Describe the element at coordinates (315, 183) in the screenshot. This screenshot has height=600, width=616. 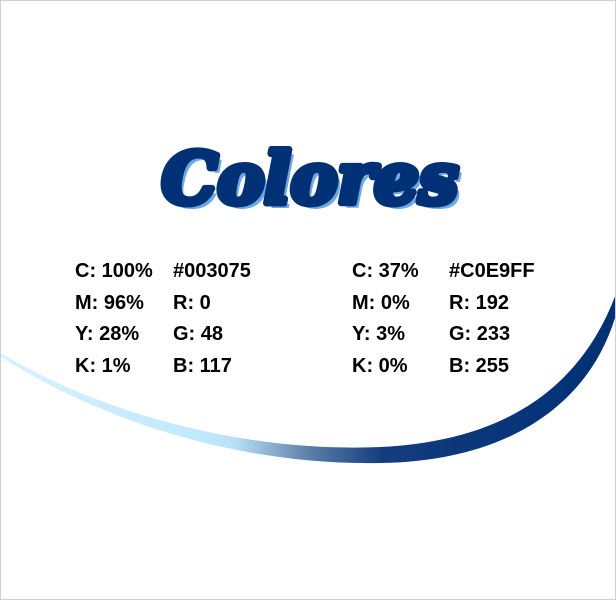
I see `title-shadow: Colores` at that location.